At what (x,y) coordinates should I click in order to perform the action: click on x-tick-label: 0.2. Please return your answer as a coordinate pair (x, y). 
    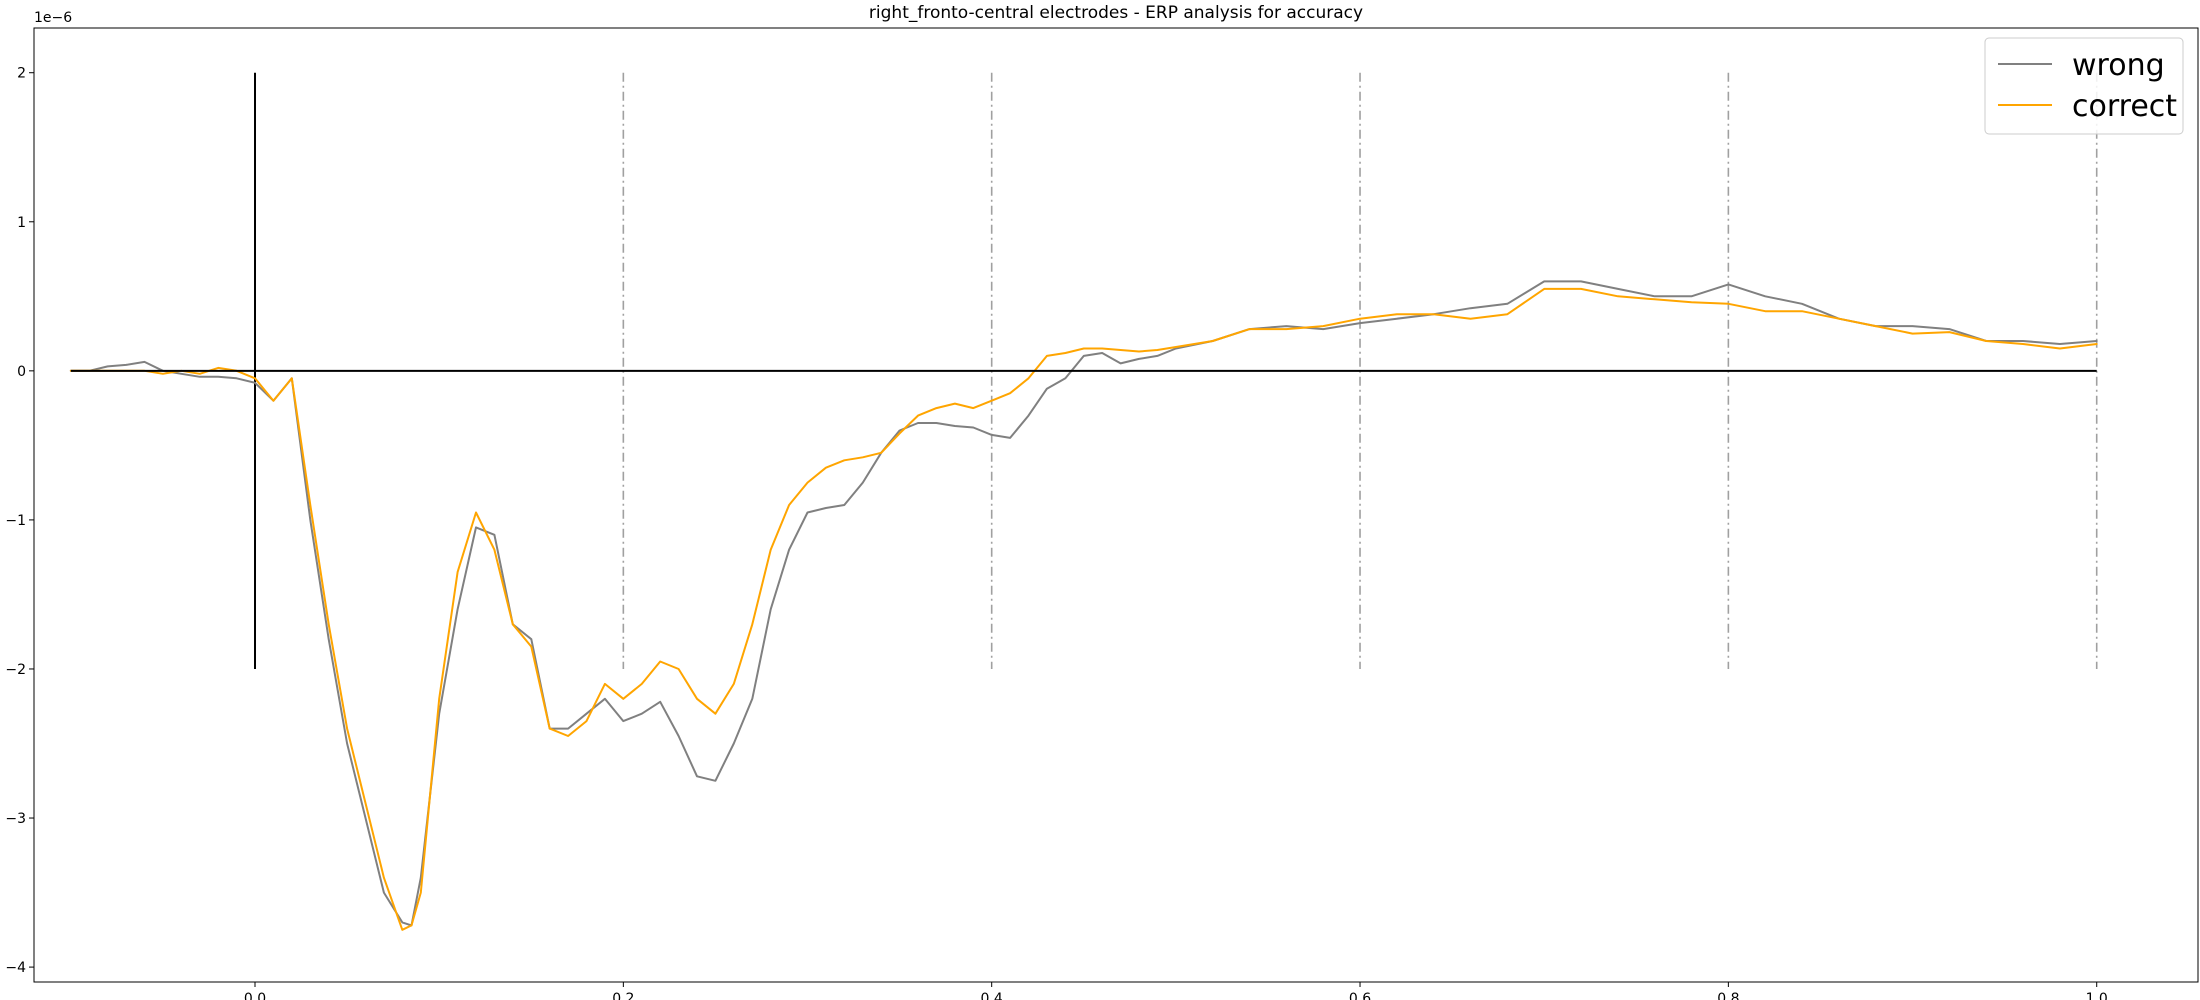
    Looking at the image, I should click on (623, 995).